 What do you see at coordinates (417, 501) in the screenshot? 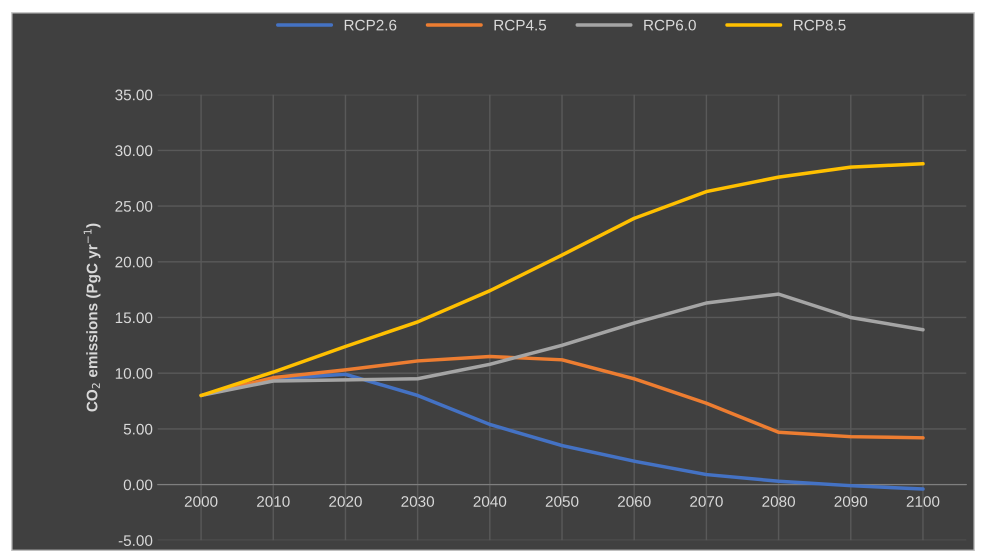
I see `x-tick-label: 2030` at bounding box center [417, 501].